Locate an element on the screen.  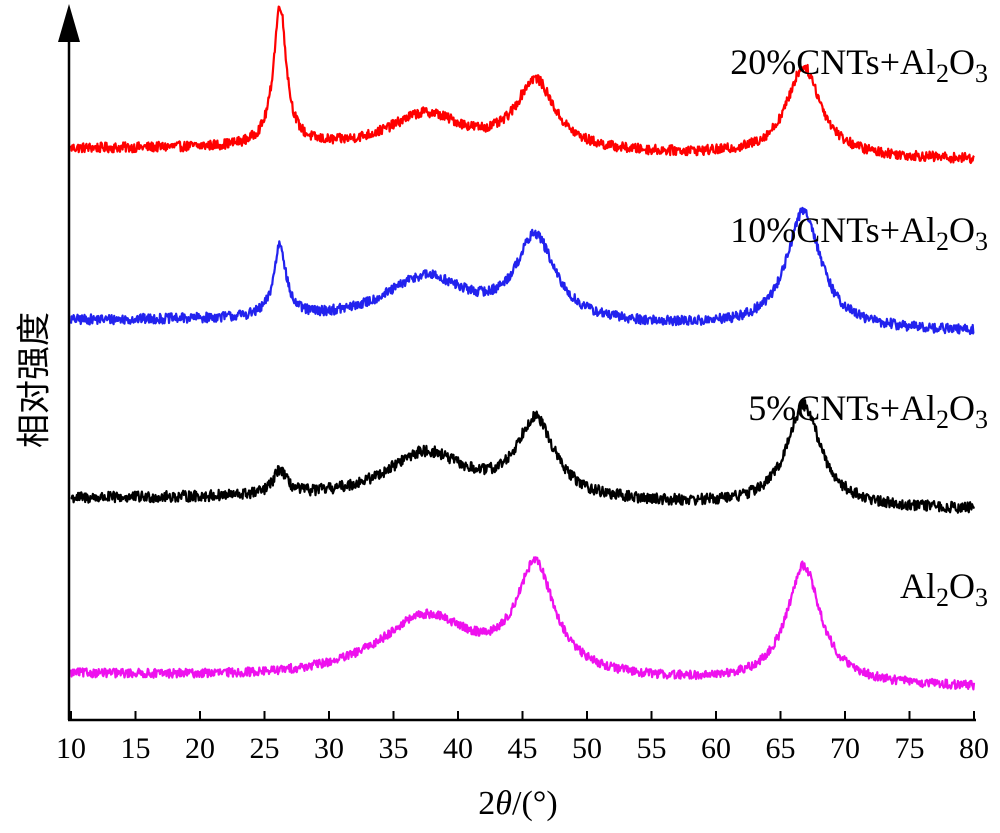
x-tick-label: 20 is located at coordinates (200, 748).